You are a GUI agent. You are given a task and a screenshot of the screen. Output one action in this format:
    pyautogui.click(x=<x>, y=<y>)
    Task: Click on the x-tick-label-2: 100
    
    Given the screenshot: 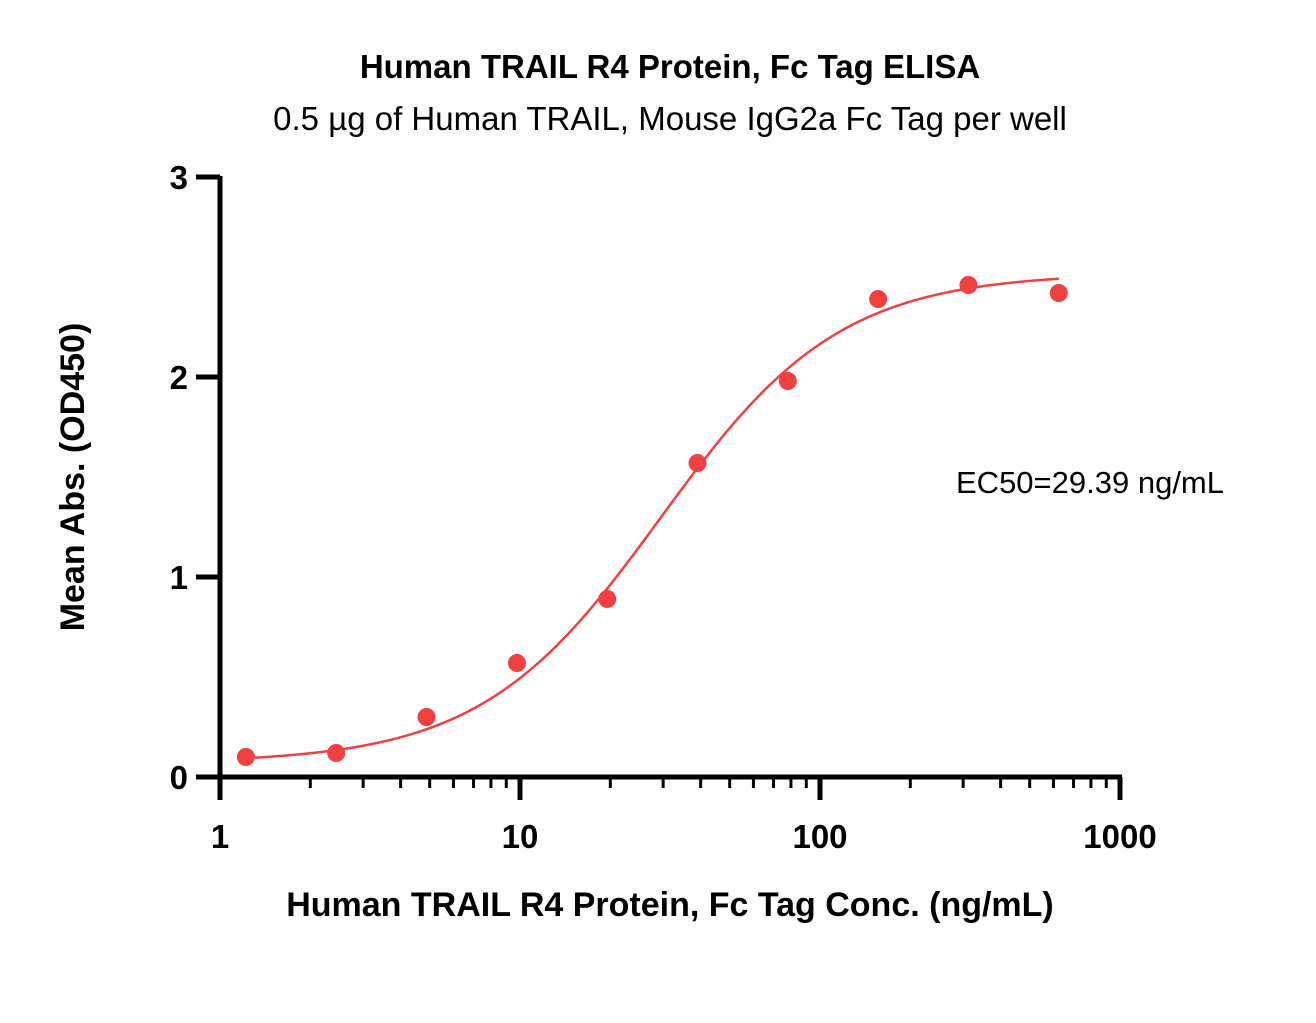 What is the action you would take?
    pyautogui.click(x=819, y=836)
    